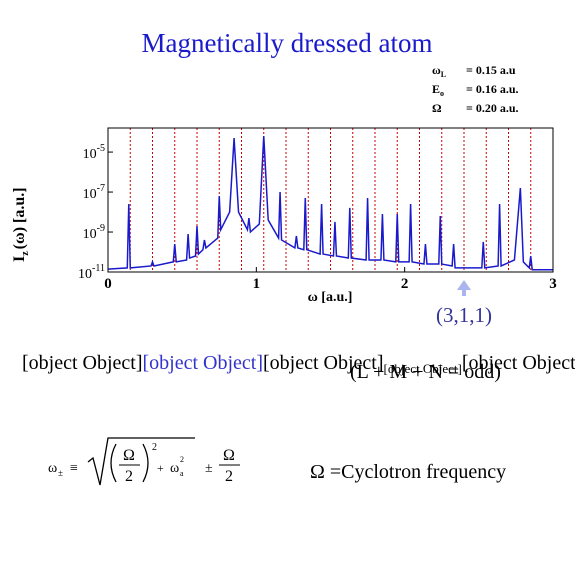 Image resolution: width=575 pixels, height=575 pixels. I want to click on formula-part: ≡, so click(74, 468).